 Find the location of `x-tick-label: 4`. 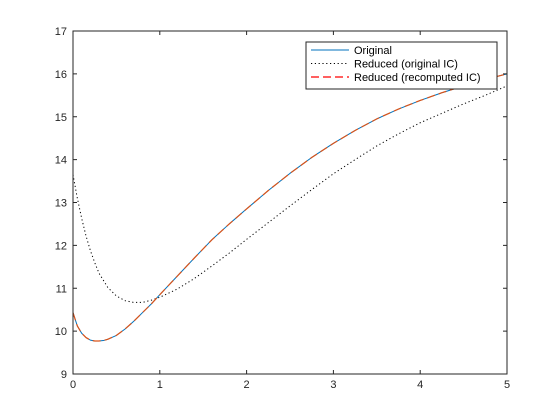

x-tick-label: 4 is located at coordinates (420, 385).